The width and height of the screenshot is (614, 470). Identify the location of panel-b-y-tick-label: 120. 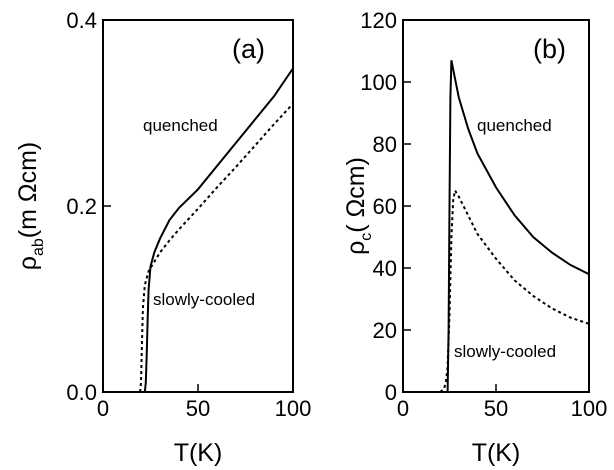
(378, 20).